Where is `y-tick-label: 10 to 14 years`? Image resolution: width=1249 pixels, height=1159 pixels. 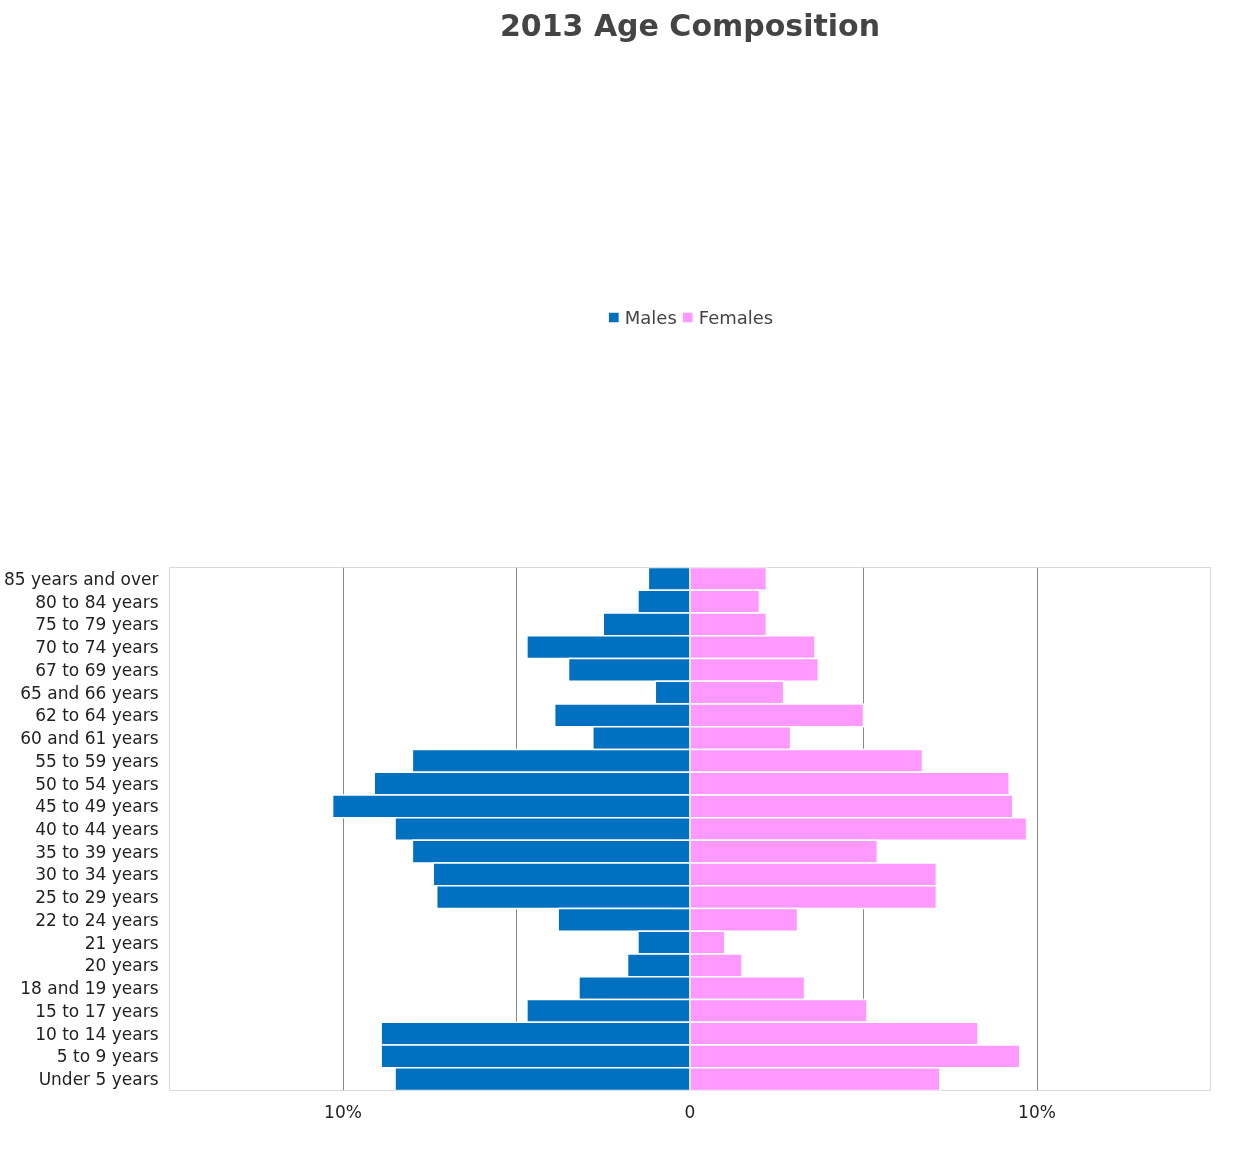 y-tick-label: 10 to 14 years is located at coordinates (97, 1033).